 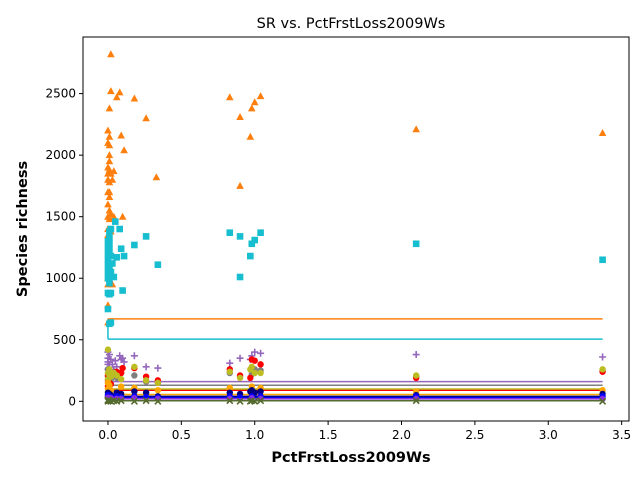 I want to click on x-tick-label: 1.0, so click(x=254, y=435).